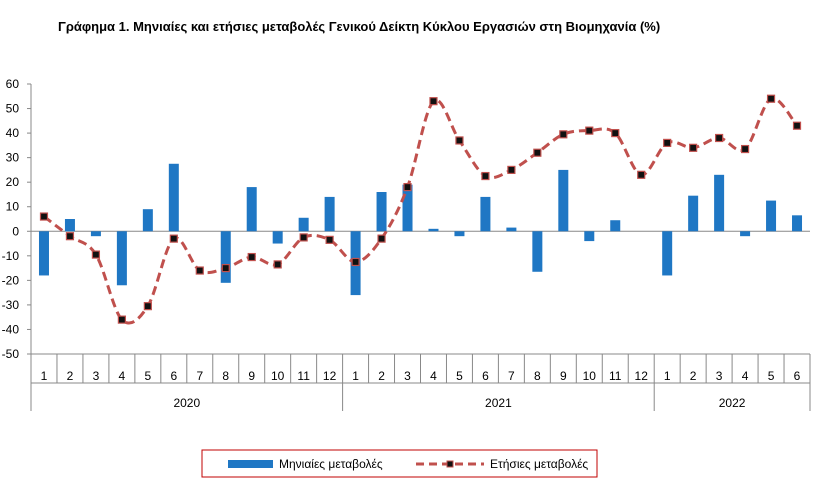 Image resolution: width=821 pixels, height=483 pixels. I want to click on y-tick-label: 50, so click(13, 109).